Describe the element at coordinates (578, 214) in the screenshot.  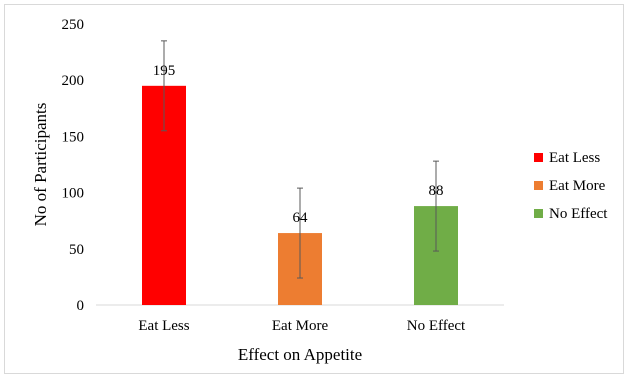
I see `legend-label: No Effect` at that location.